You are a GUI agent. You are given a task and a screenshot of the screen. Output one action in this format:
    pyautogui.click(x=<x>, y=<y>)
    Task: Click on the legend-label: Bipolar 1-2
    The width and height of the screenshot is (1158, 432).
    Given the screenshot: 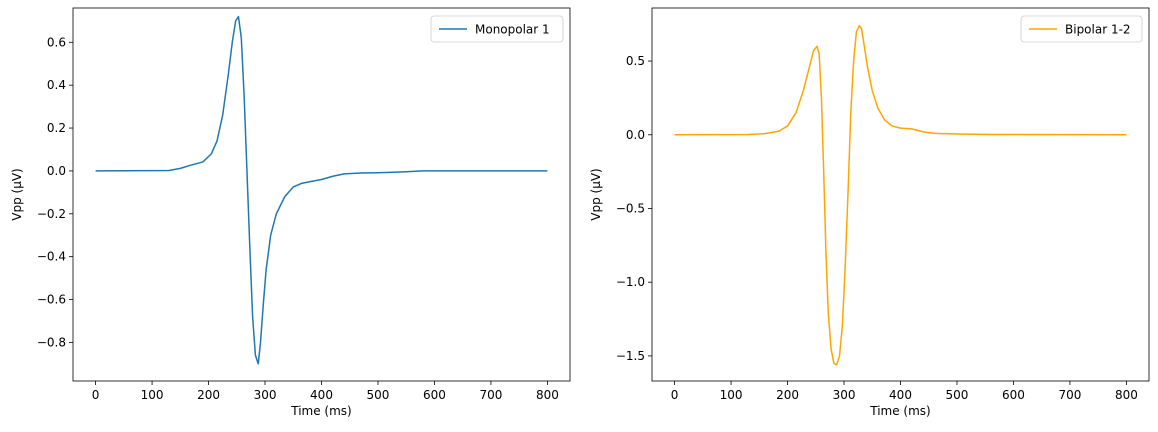 What is the action you would take?
    pyautogui.click(x=1098, y=30)
    